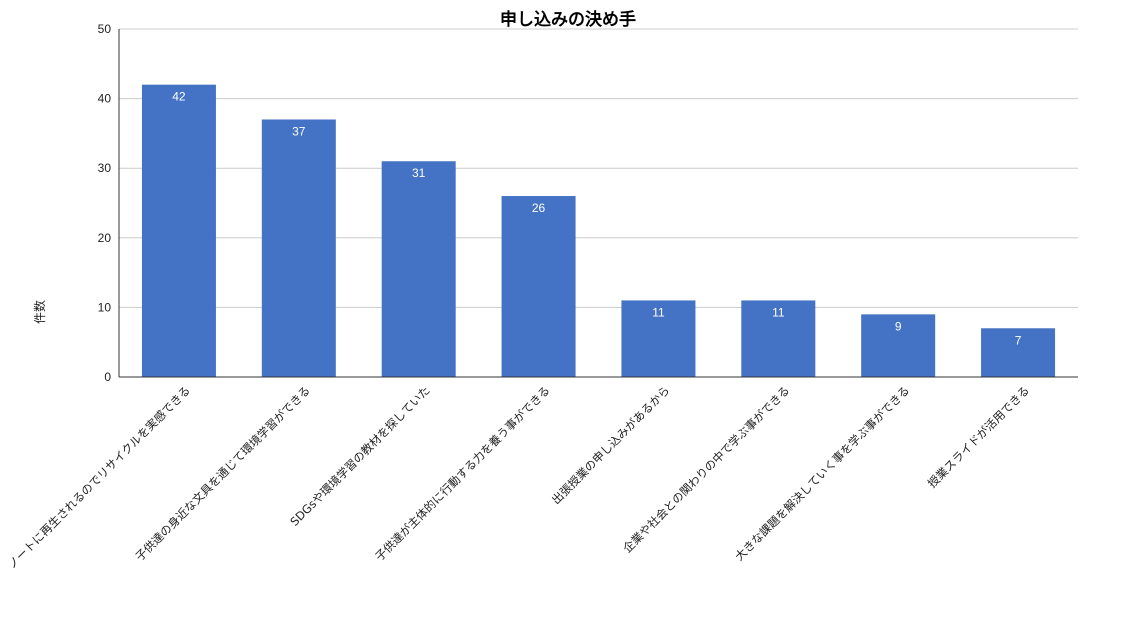 Image resolution: width=1135 pixels, height=629 pixels. What do you see at coordinates (1018, 340) in the screenshot?
I see `bar-data-label: 7` at bounding box center [1018, 340].